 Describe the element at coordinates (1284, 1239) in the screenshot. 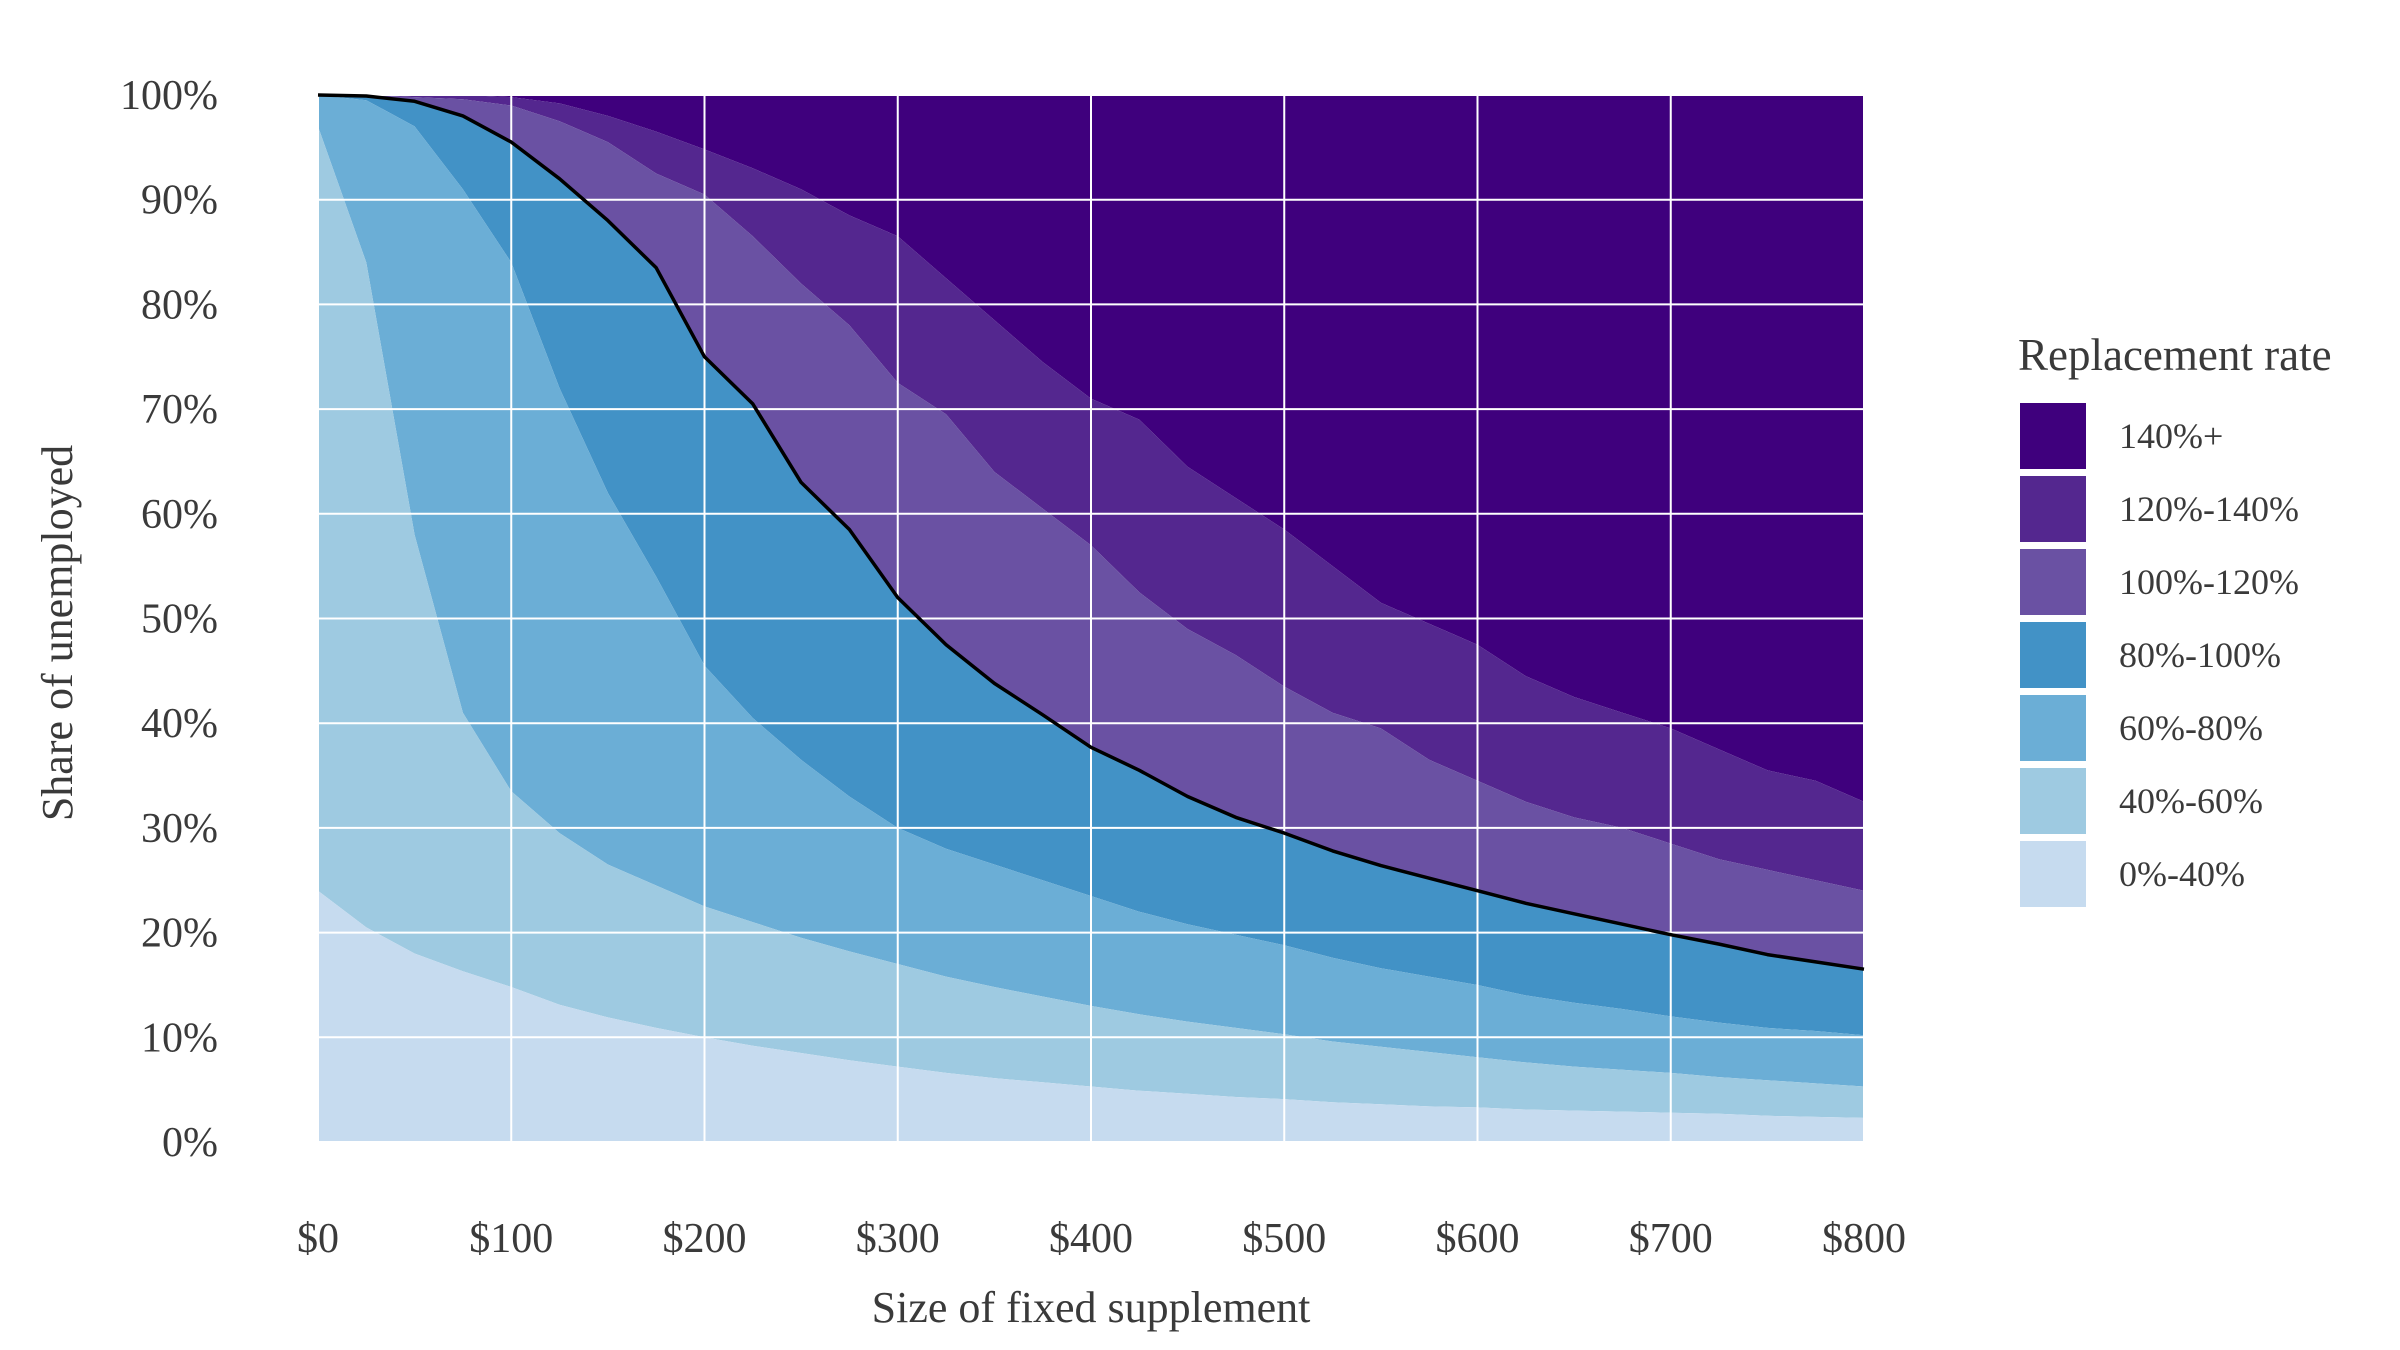

I see `x-tick-label: $500` at that location.